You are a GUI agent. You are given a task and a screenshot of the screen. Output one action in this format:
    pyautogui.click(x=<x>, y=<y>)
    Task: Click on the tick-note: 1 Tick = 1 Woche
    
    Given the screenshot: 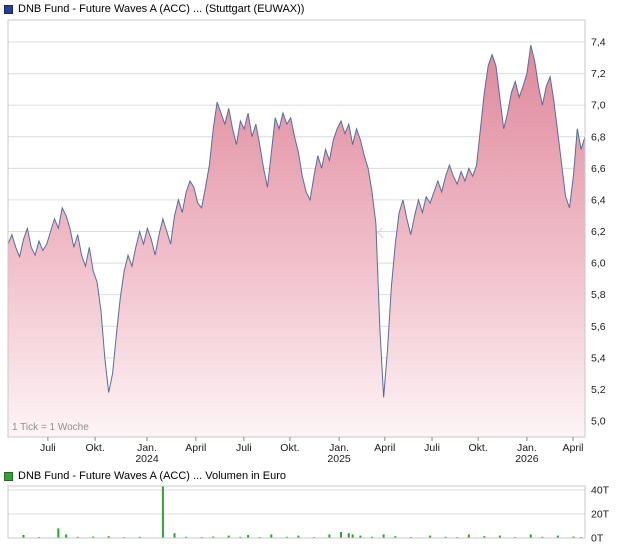 What is the action you would take?
    pyautogui.click(x=50, y=427)
    